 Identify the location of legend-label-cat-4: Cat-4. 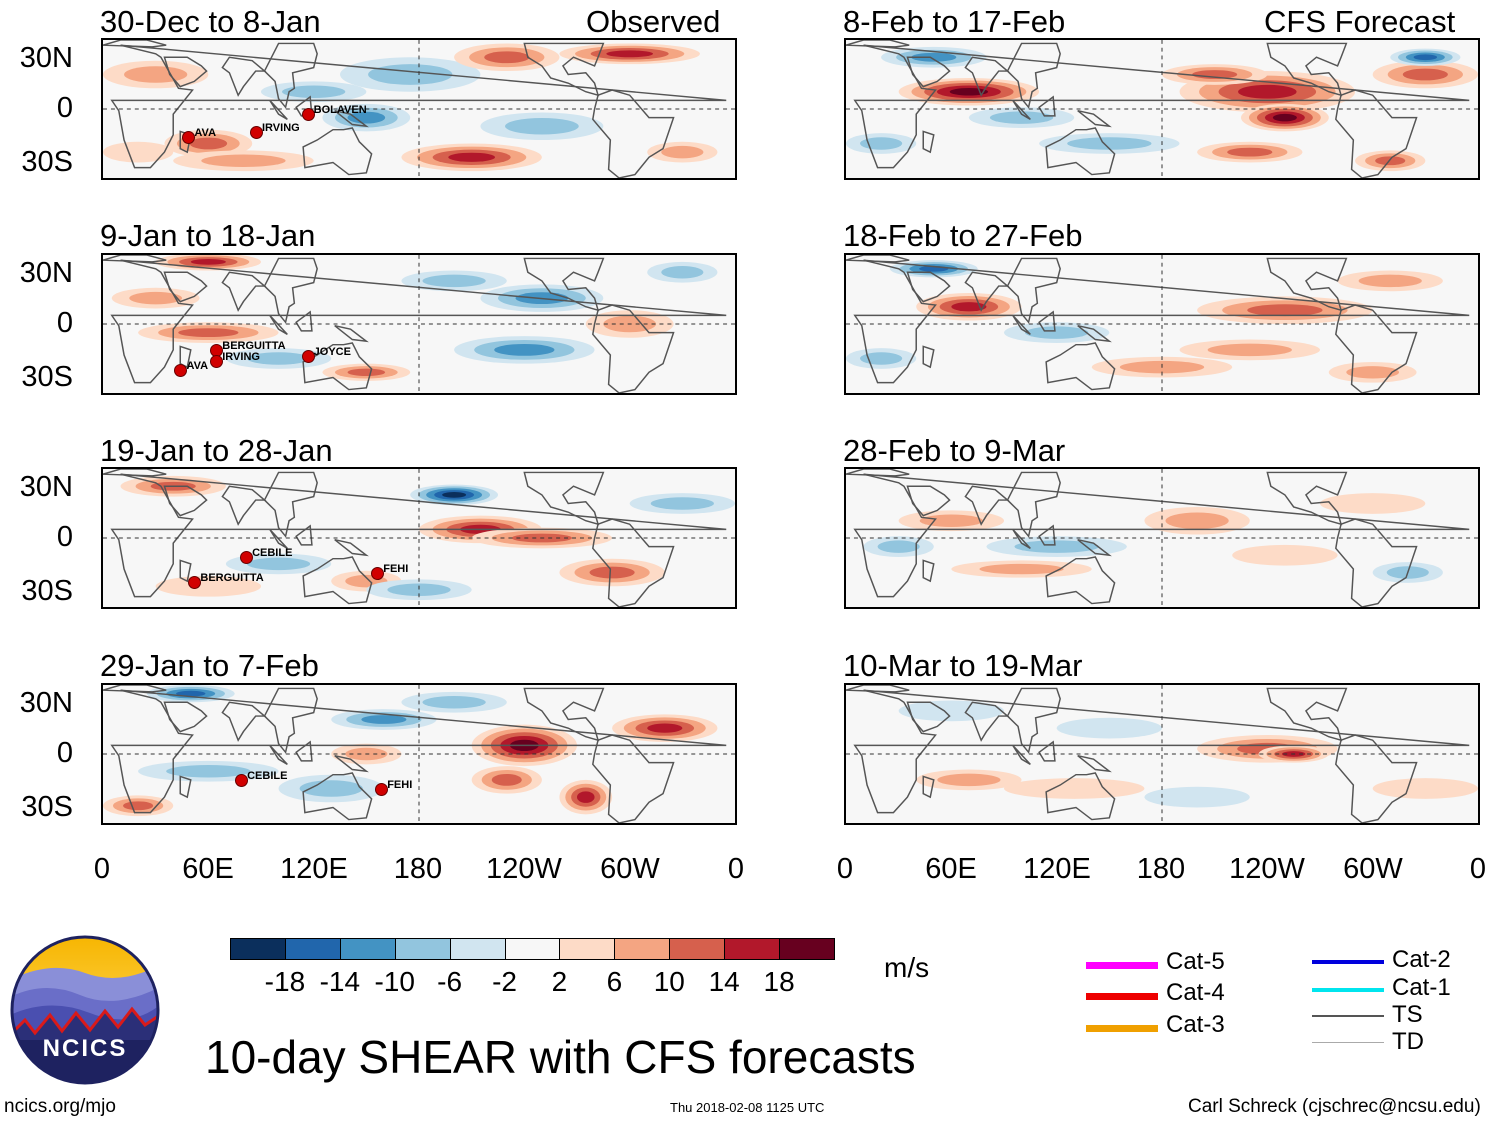
(1195, 992).